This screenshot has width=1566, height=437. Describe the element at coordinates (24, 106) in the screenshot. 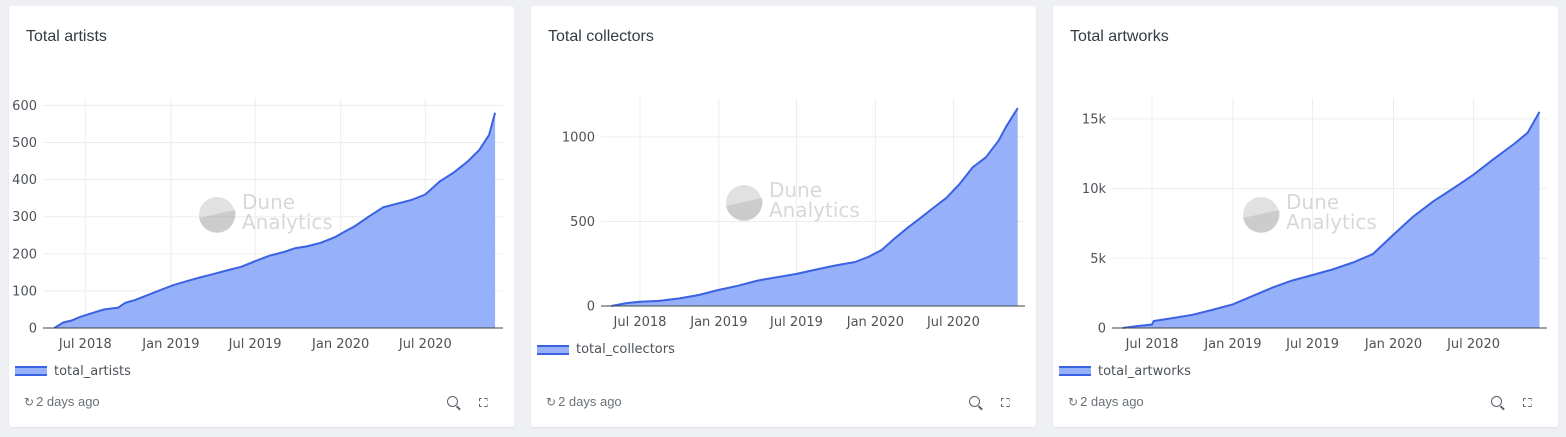

I see `y-tick-label: 600` at that location.